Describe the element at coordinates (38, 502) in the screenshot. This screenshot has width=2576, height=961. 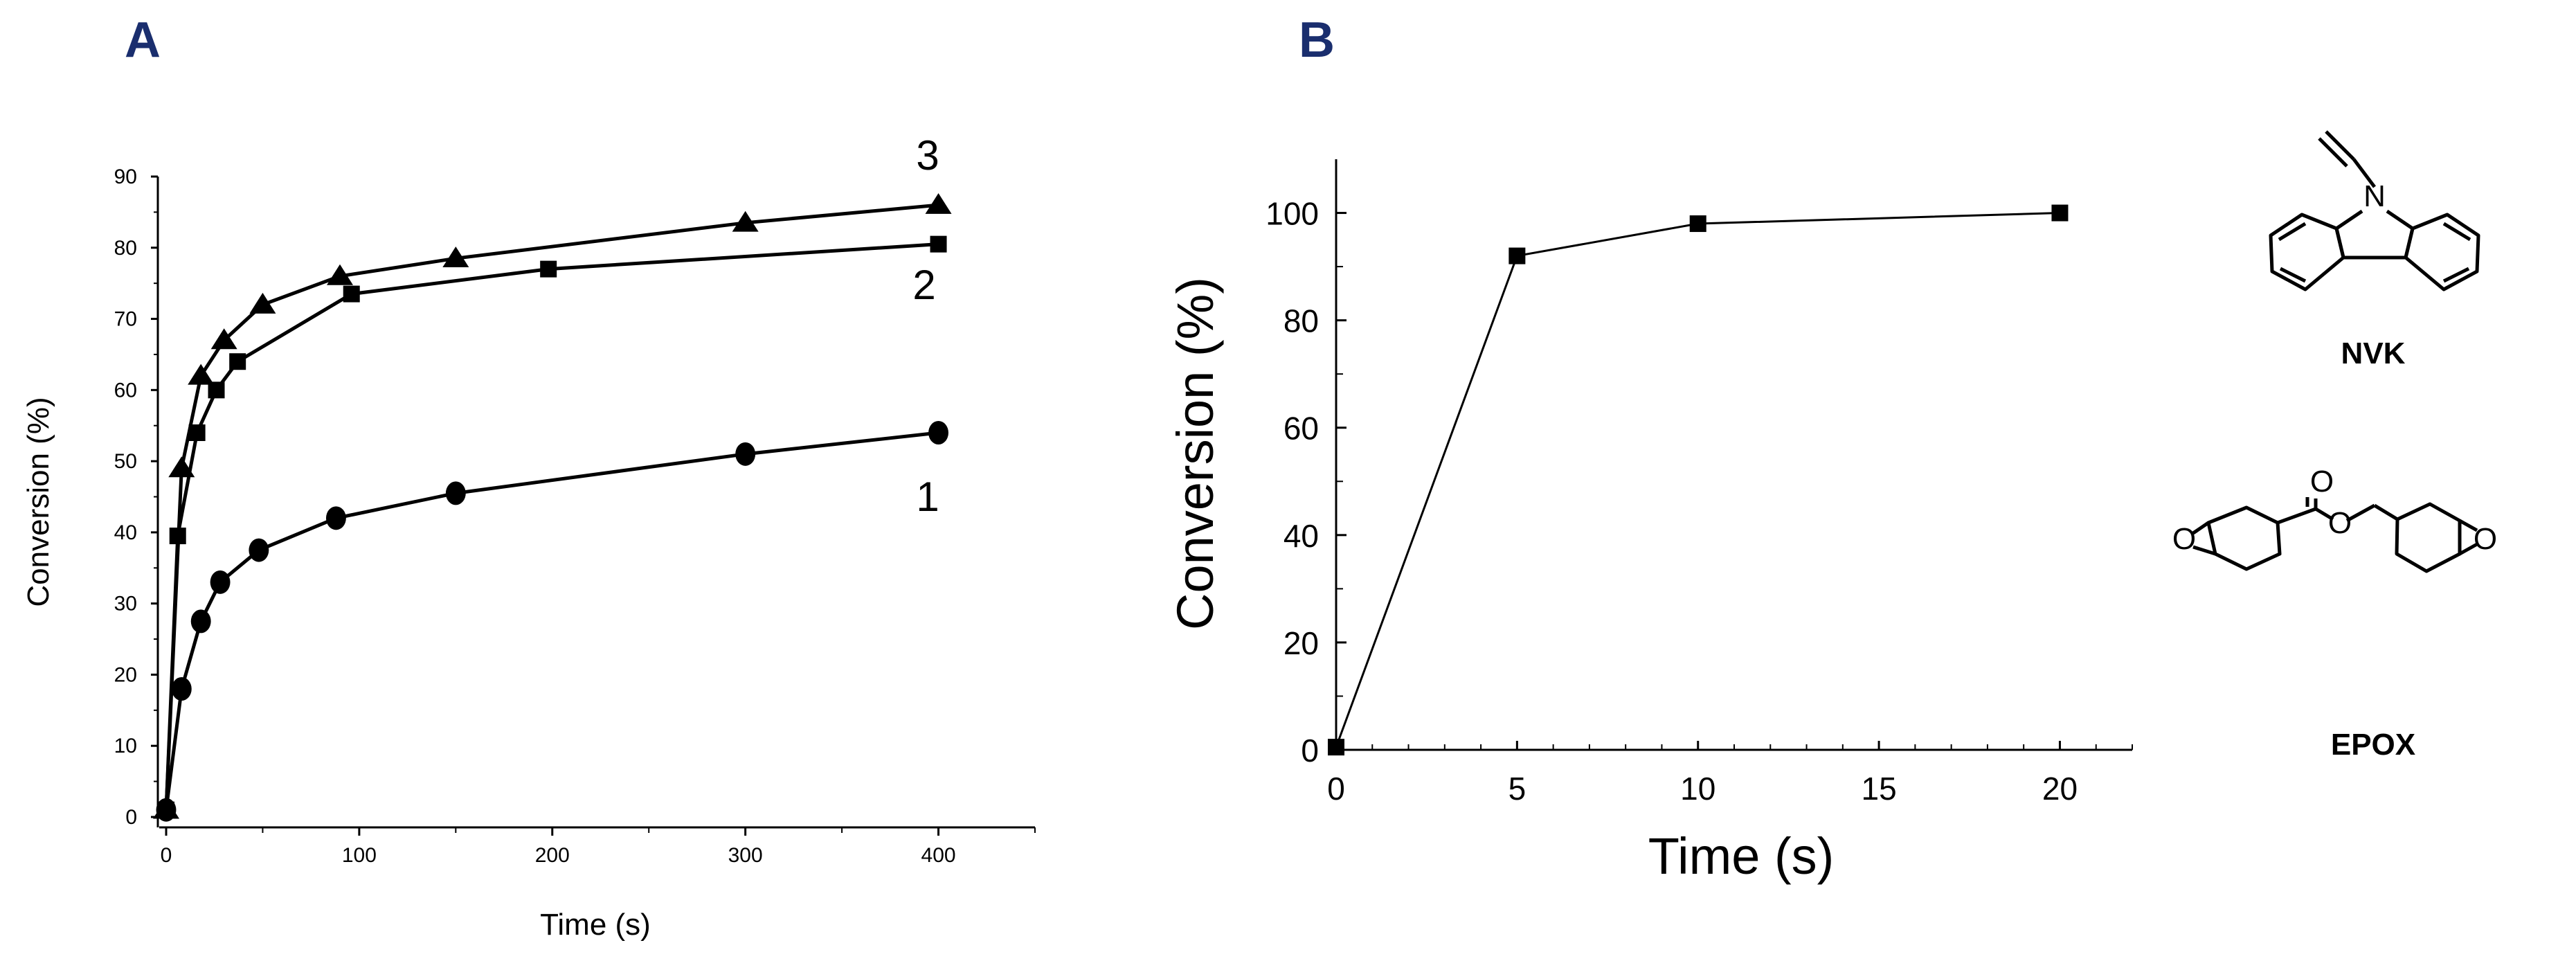
I see `chart-a-y-axis-title: Conversion (%)` at that location.